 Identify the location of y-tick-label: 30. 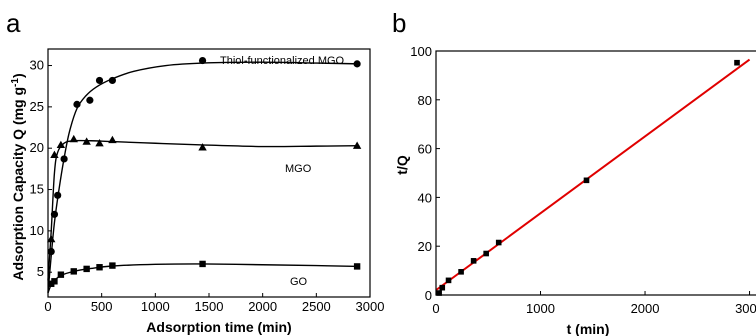
(37, 65).